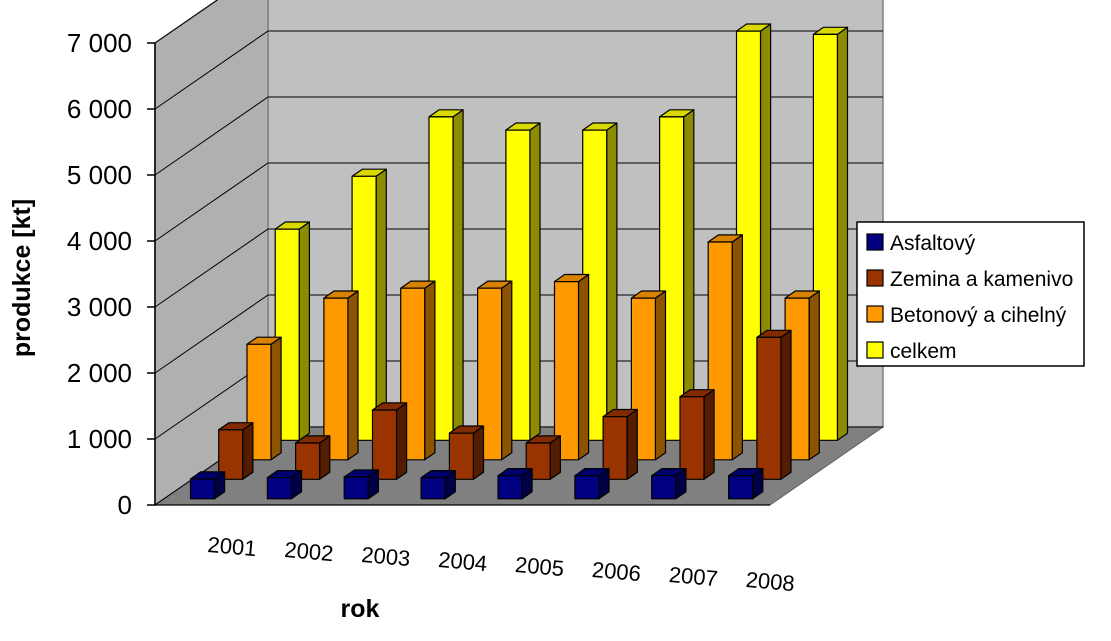 Image resolution: width=1111 pixels, height=641 pixels. I want to click on y-tick-label: 4 000, so click(99, 241).